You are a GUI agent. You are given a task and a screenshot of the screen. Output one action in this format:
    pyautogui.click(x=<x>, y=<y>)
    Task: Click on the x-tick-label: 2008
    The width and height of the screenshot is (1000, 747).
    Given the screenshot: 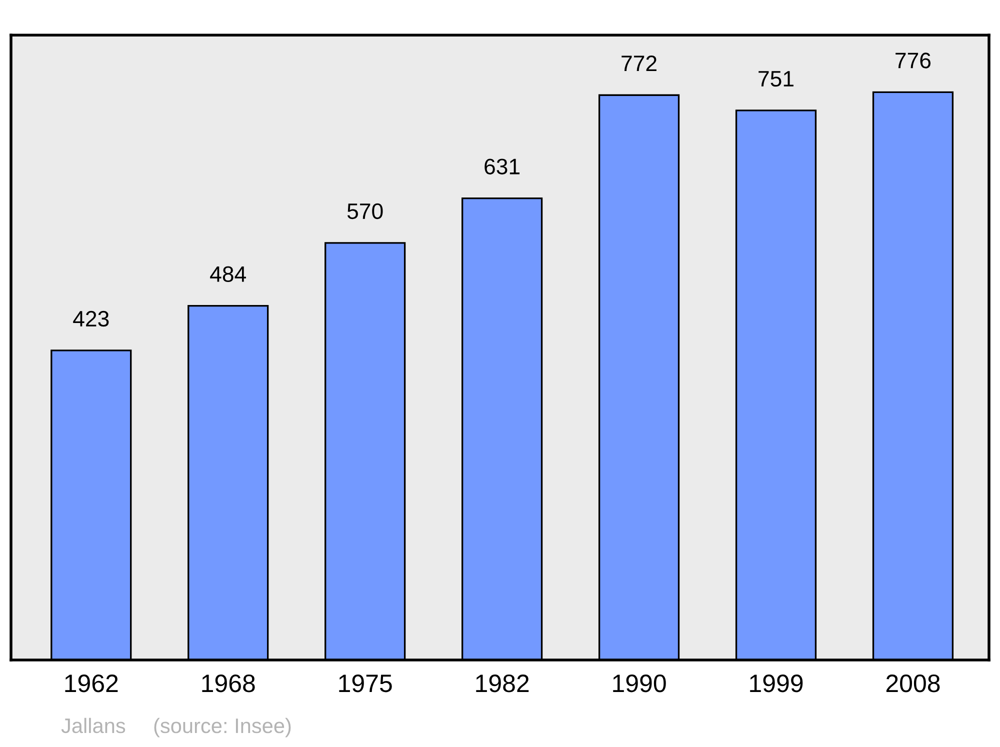 What is the action you would take?
    pyautogui.click(x=913, y=683)
    